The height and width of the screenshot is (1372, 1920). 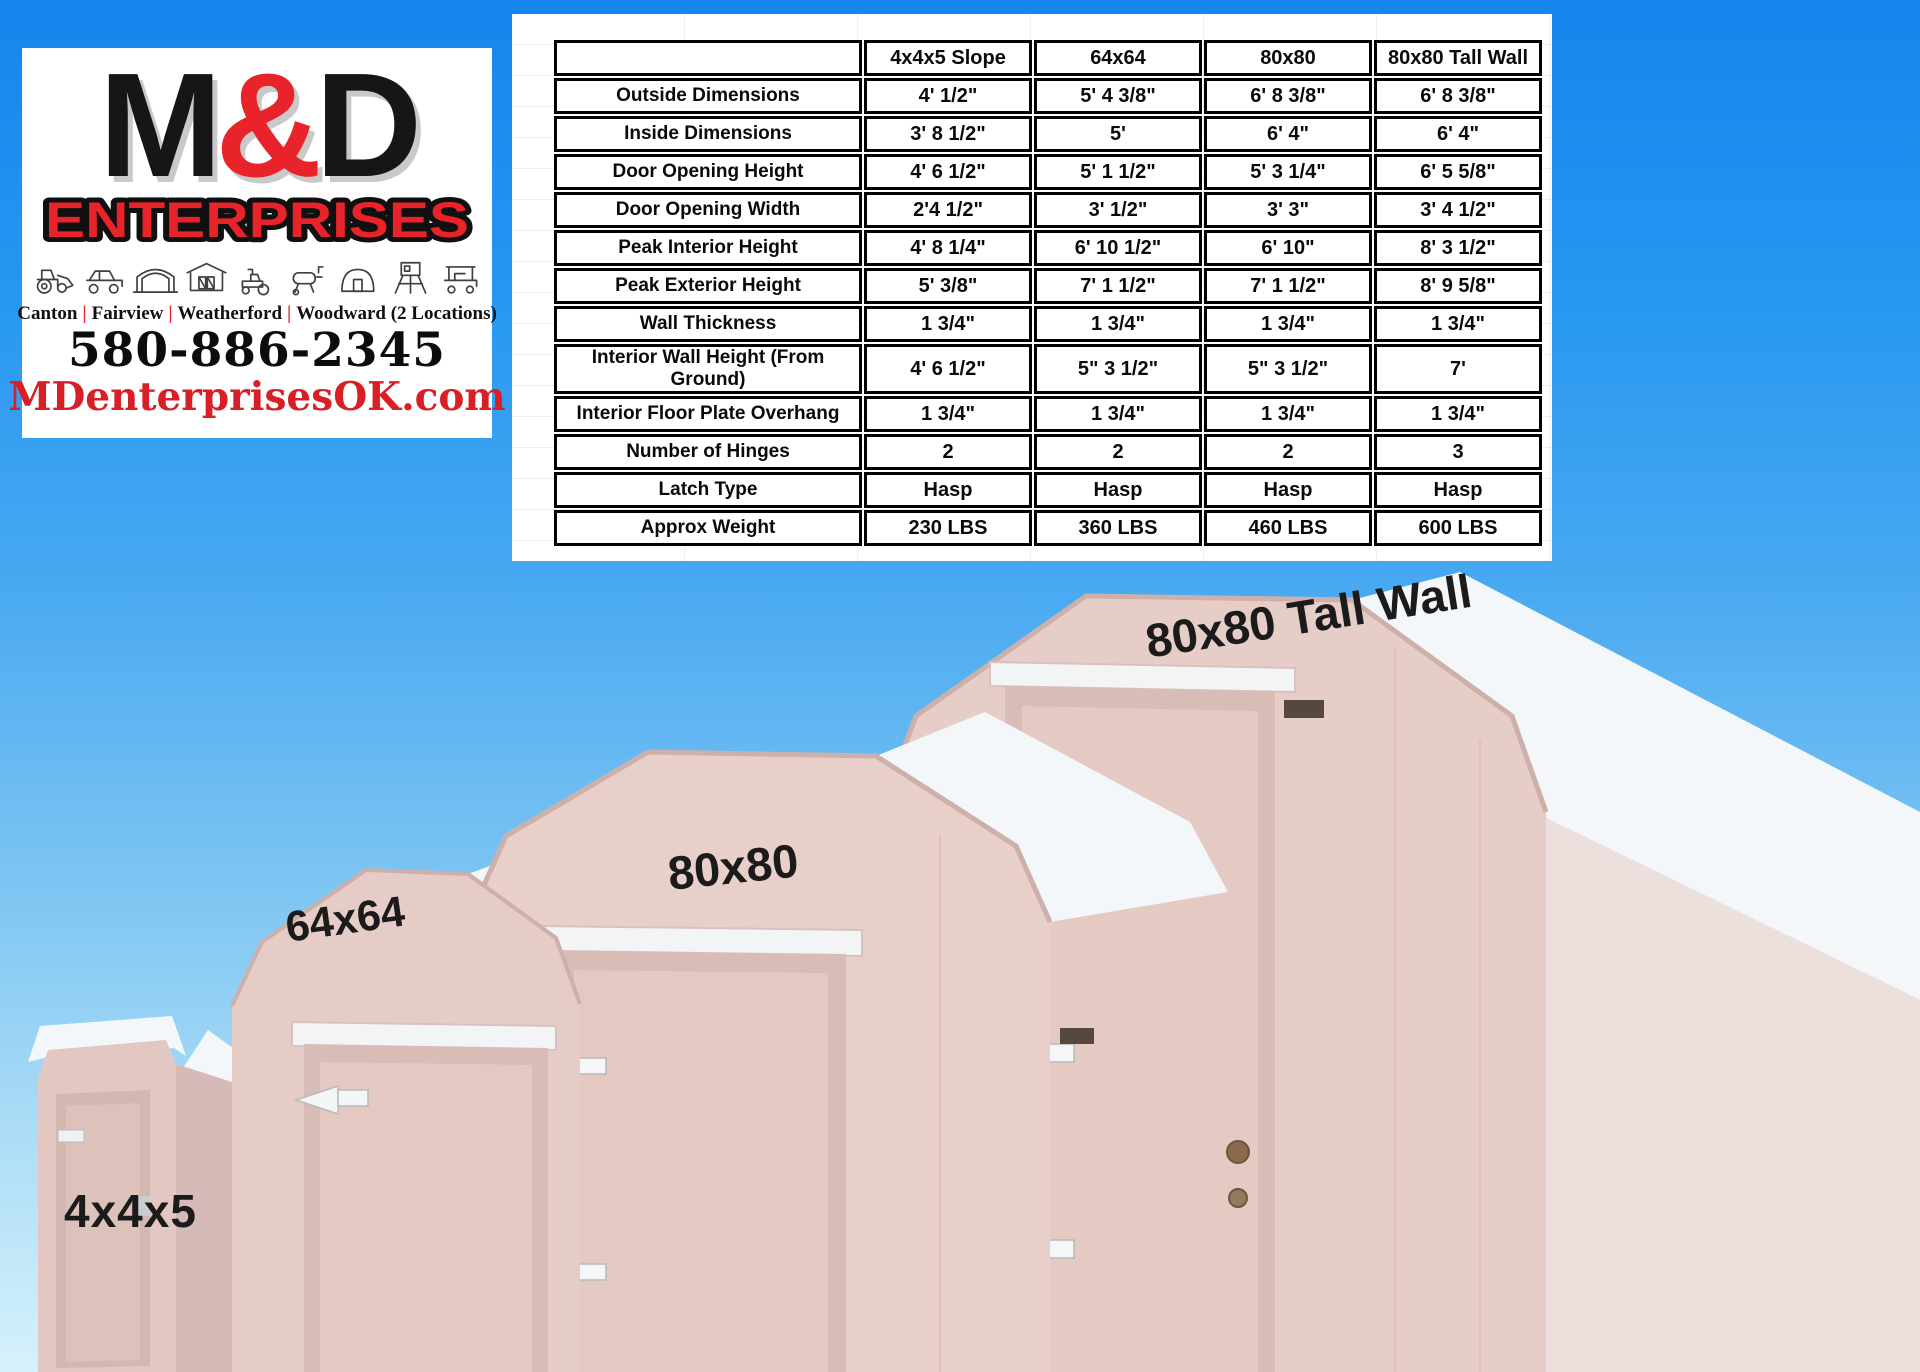 I want to click on hunting-blind-icon, so click(x=357, y=280).